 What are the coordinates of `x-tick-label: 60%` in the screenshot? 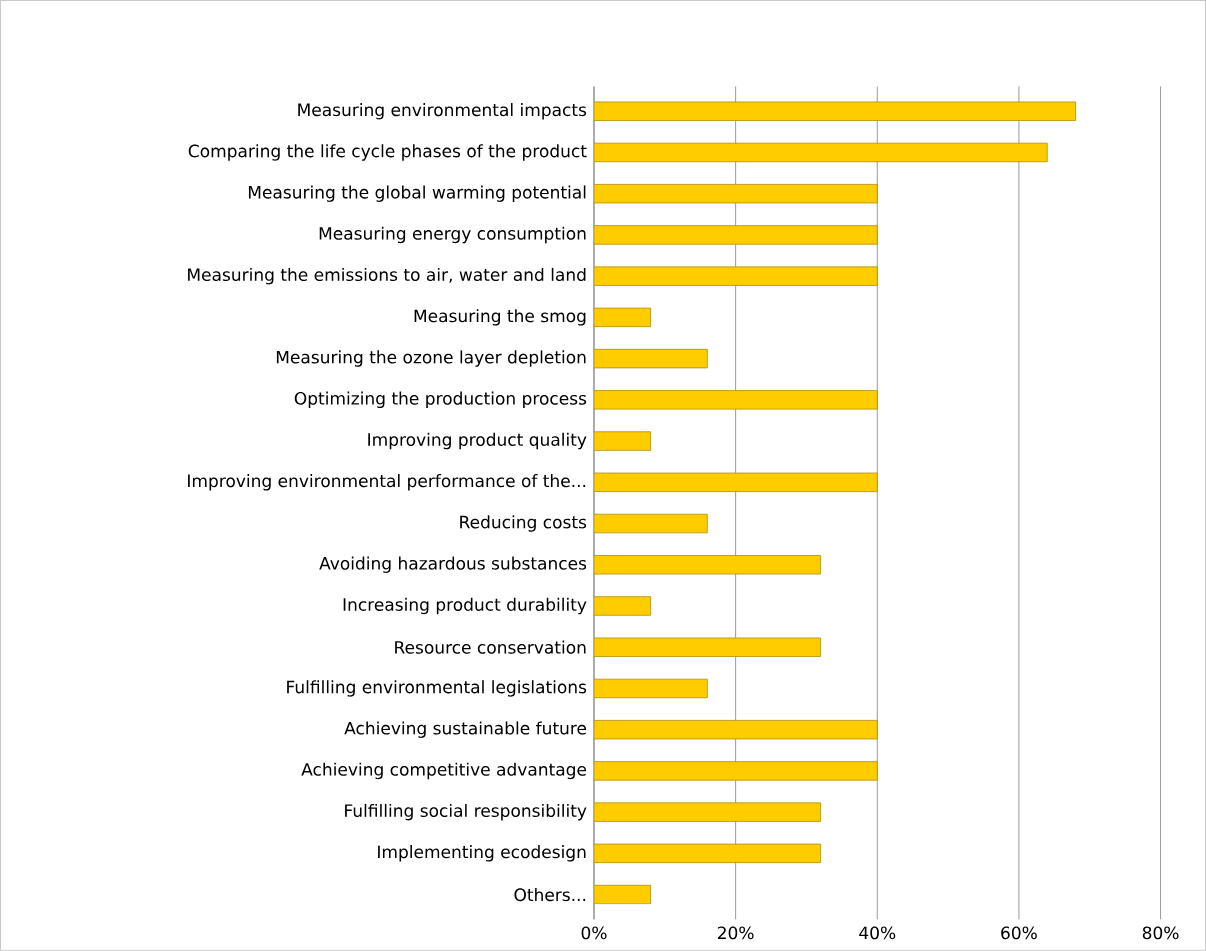 It's located at (1019, 933).